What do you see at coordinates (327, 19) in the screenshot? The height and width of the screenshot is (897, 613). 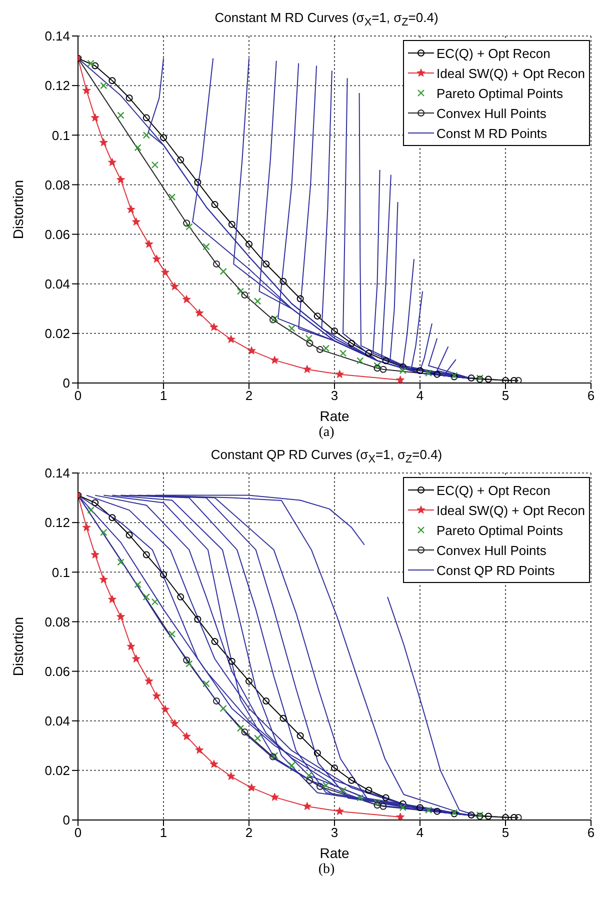 I see `chart-title: Constant M RD Curves (σ$_{X}$=1, σ$_{Z}$=0.4)` at bounding box center [327, 19].